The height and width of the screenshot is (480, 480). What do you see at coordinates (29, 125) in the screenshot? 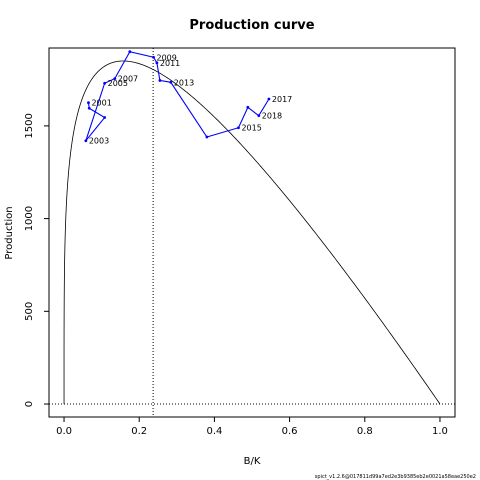
I see `y-tick-label: 1500` at bounding box center [29, 125].